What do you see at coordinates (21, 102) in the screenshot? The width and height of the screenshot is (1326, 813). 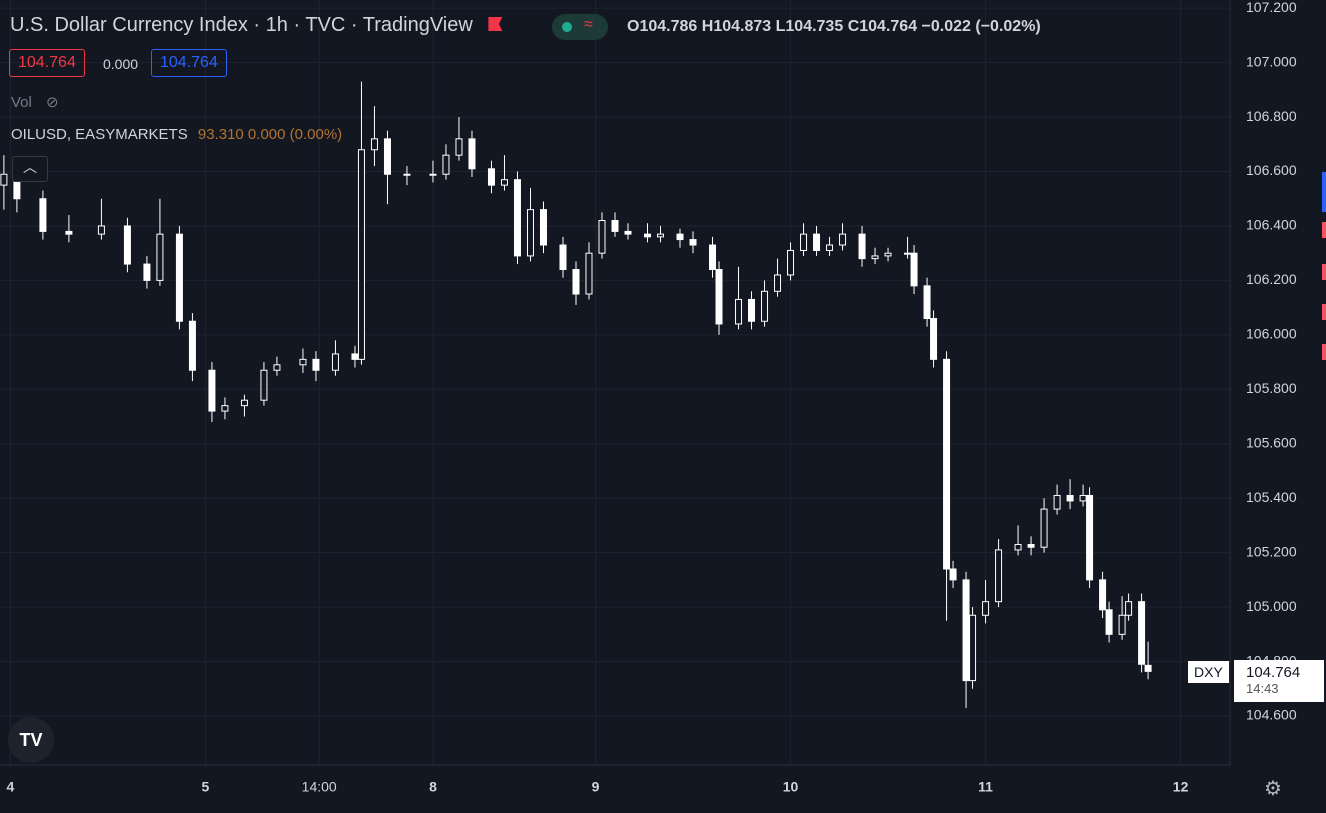 I see `vol-text: Vol` at bounding box center [21, 102].